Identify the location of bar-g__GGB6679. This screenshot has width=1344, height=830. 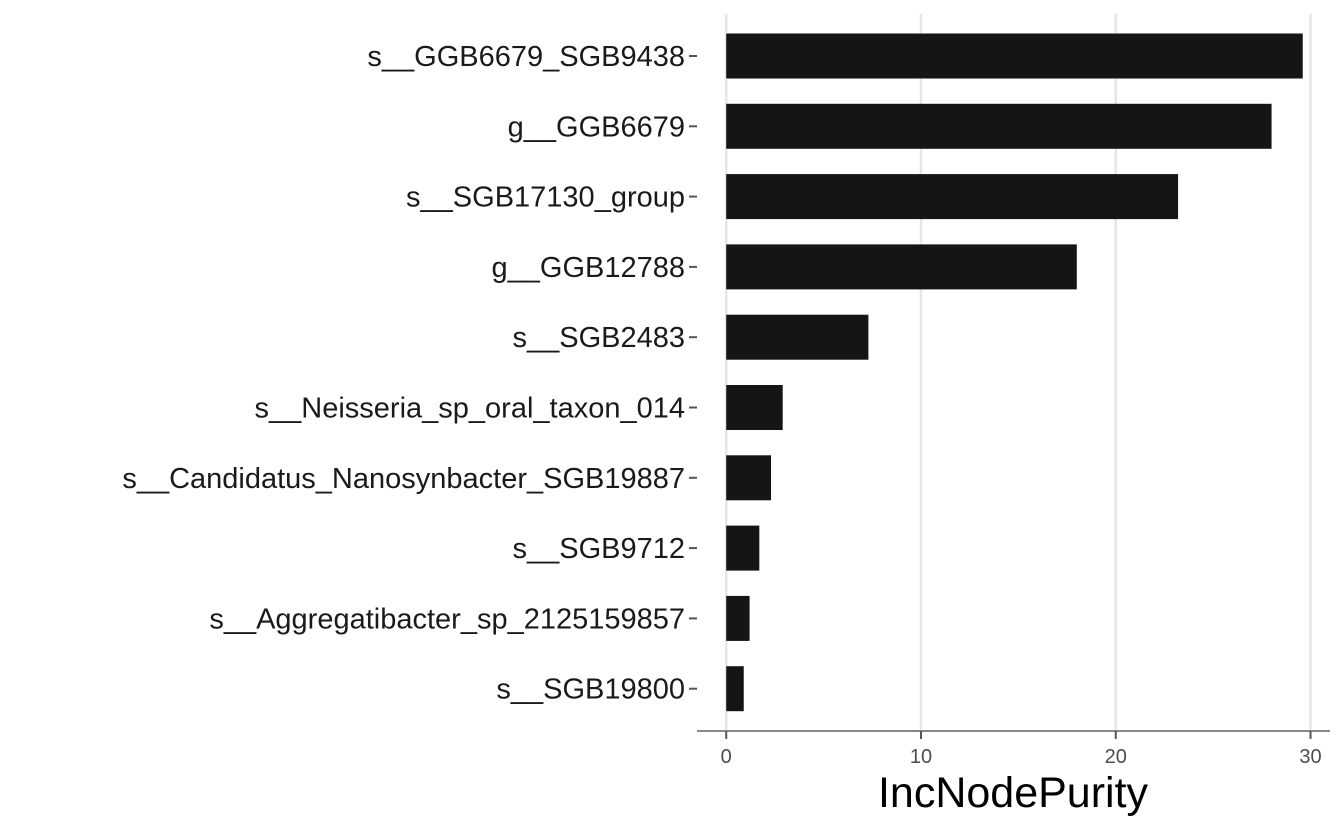
(999, 126).